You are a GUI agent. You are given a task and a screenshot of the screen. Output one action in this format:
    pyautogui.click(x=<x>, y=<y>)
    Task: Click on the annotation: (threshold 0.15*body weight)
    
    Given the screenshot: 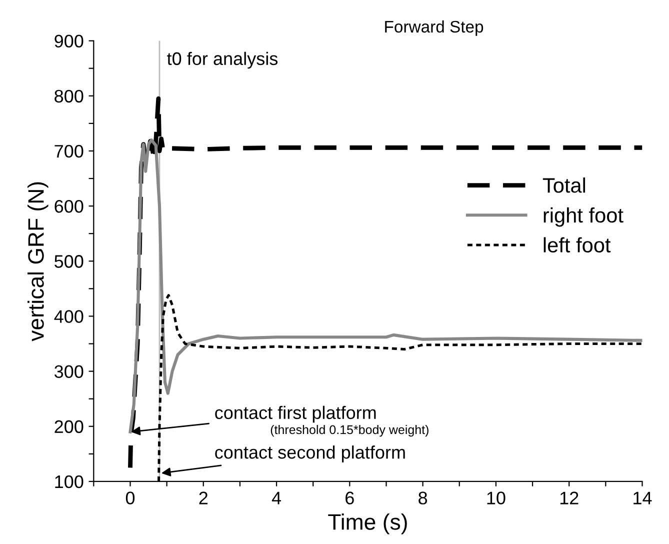 What is the action you would take?
    pyautogui.click(x=349, y=430)
    